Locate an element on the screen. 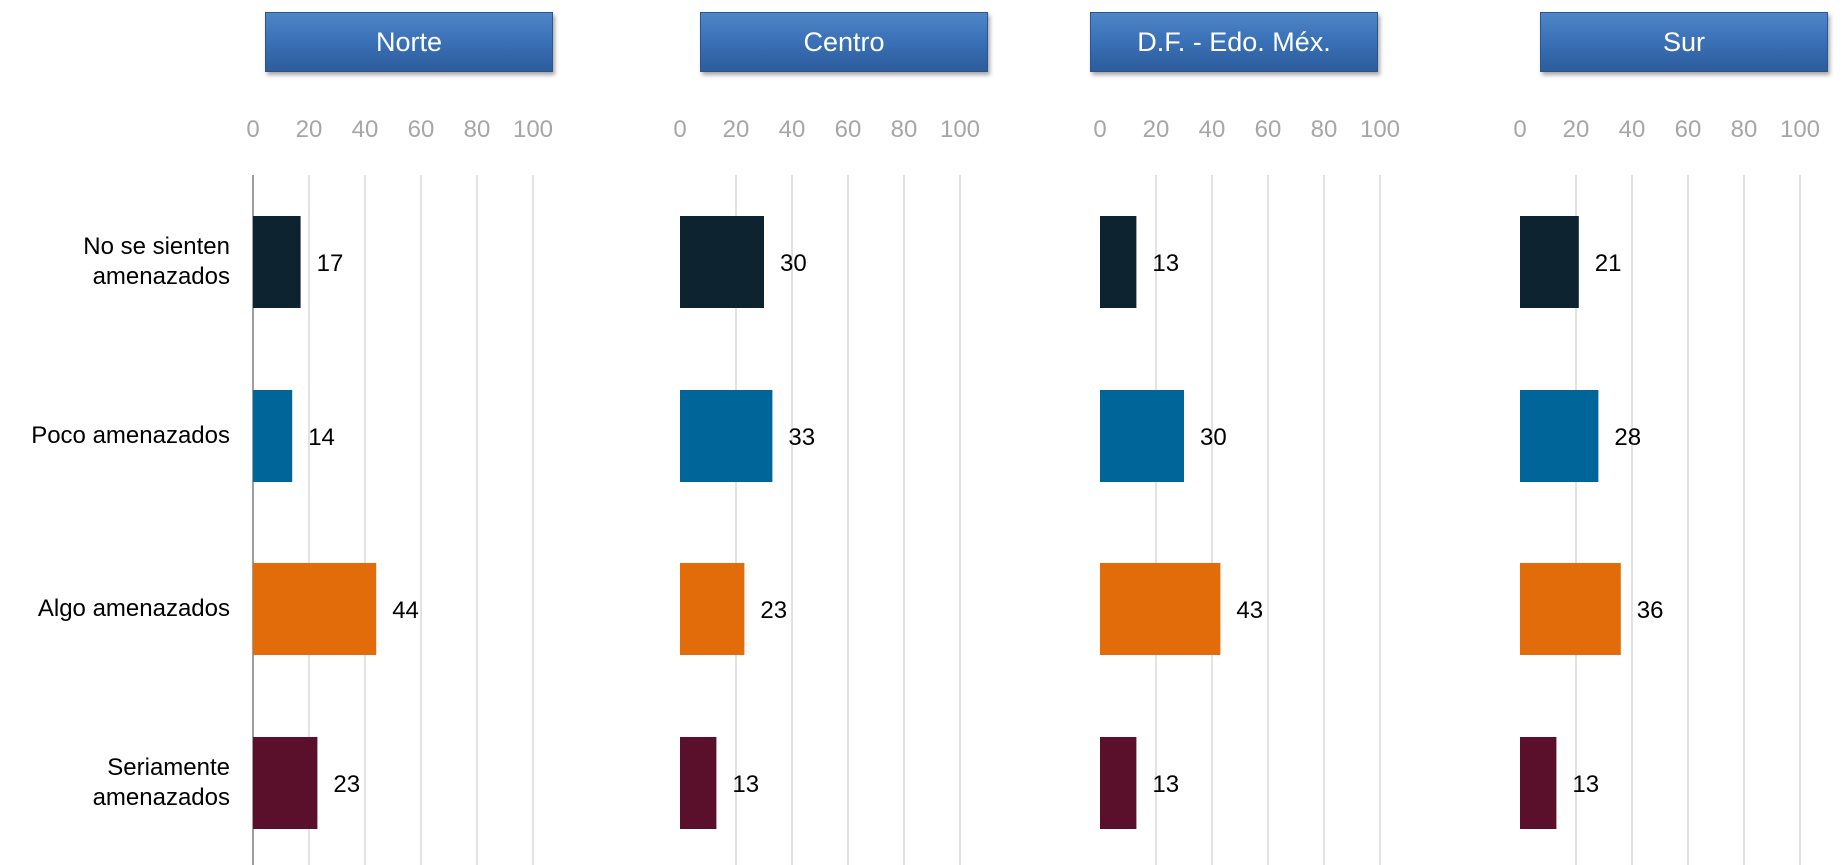 Image resolution: width=1845 pixels, height=865 pixels. value-label: 36 is located at coordinates (1650, 610).